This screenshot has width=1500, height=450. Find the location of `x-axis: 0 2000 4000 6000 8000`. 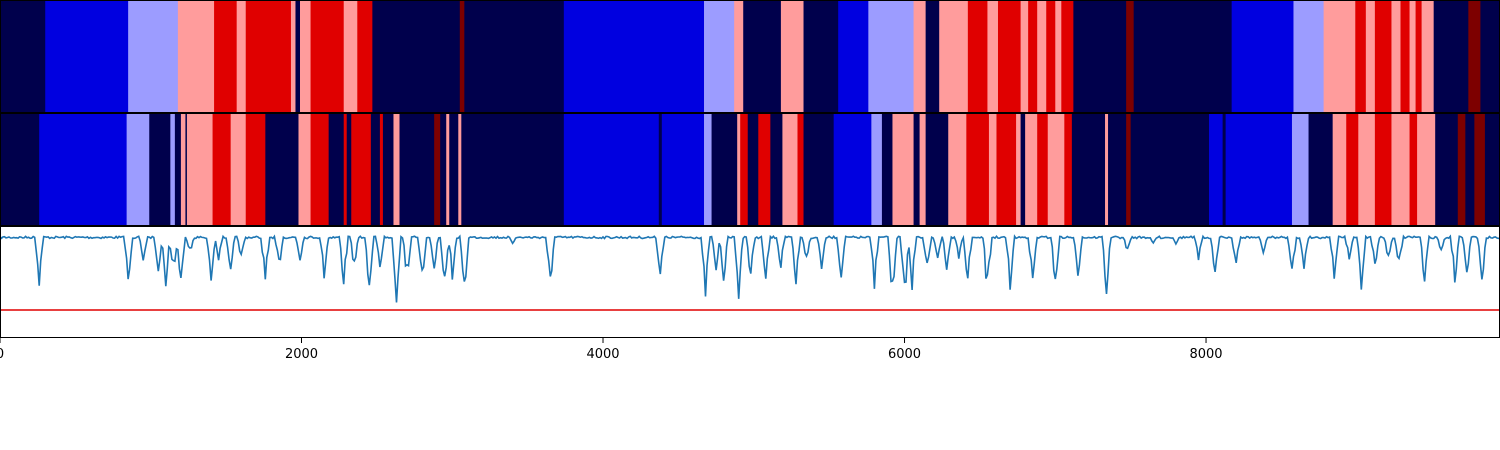

x-axis: 0 2000 4000 6000 8000 is located at coordinates (611, 350).